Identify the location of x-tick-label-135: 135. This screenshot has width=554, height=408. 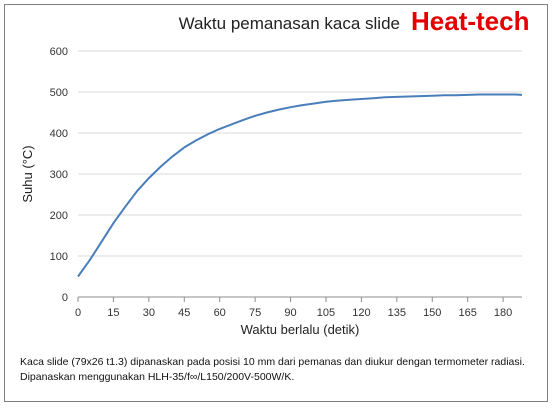
(397, 313).